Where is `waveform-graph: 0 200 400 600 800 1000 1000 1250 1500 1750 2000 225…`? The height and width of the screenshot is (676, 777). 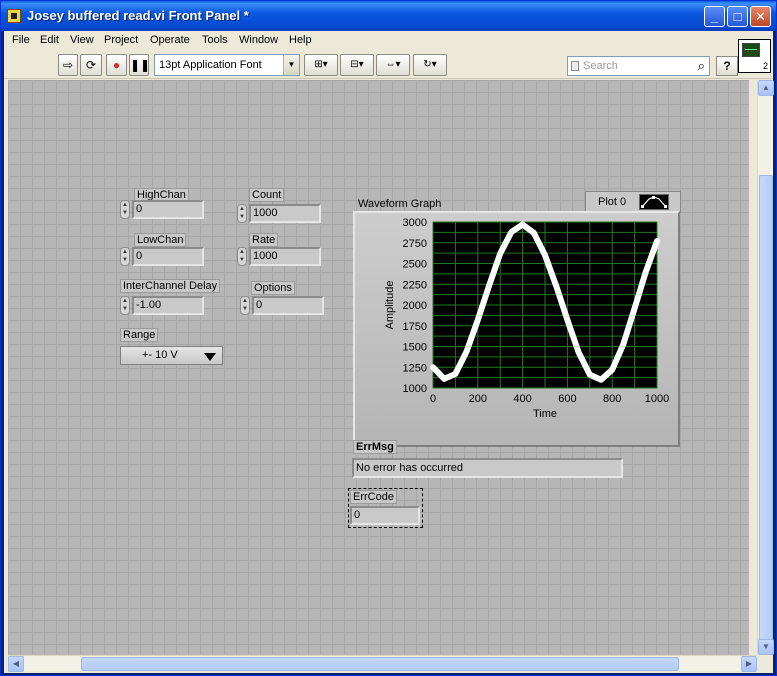
waveform-graph: 0 200 400 600 800 1000 1000 1250 1500 1750 2000 225… is located at coordinates (516, 329).